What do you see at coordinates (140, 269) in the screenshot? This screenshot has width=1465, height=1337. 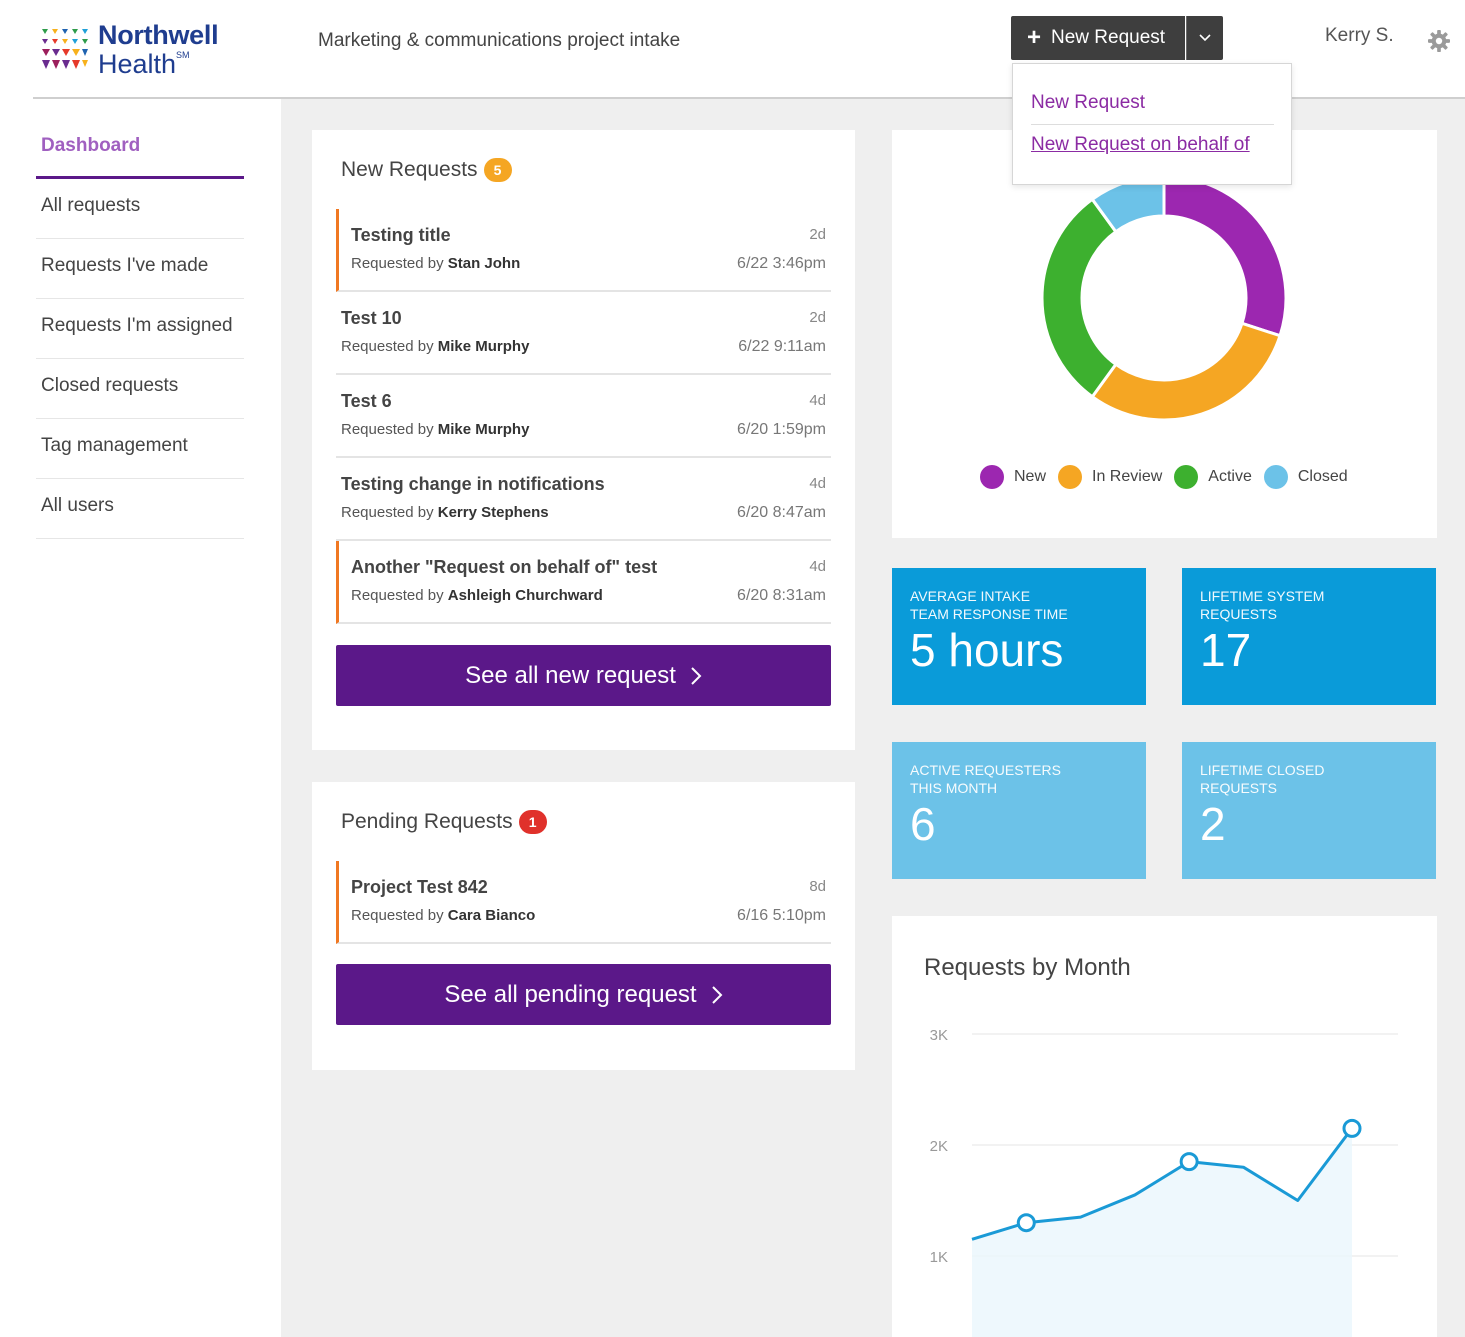 I see `sidebar-item-requests-made: Requests I've made` at bounding box center [140, 269].